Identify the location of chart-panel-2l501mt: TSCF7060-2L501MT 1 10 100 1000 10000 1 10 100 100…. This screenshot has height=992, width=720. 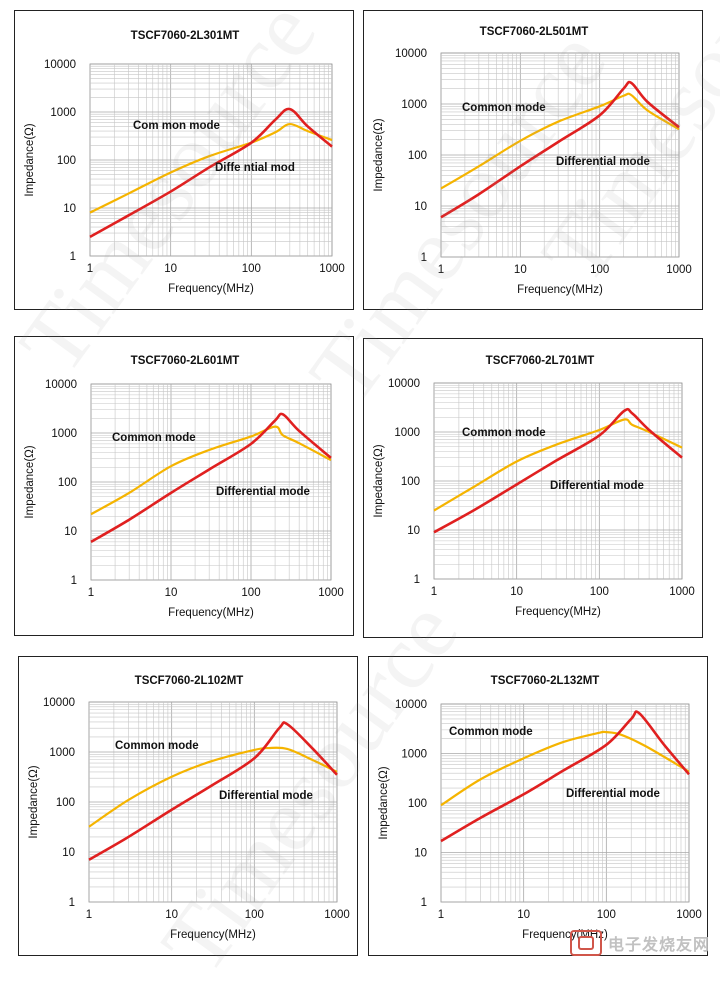
(533, 160).